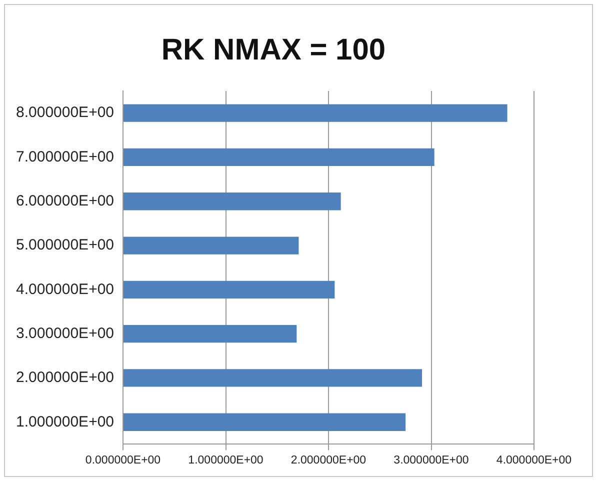  I want to click on y-tick-label: 6.000000E+00, so click(65, 201).